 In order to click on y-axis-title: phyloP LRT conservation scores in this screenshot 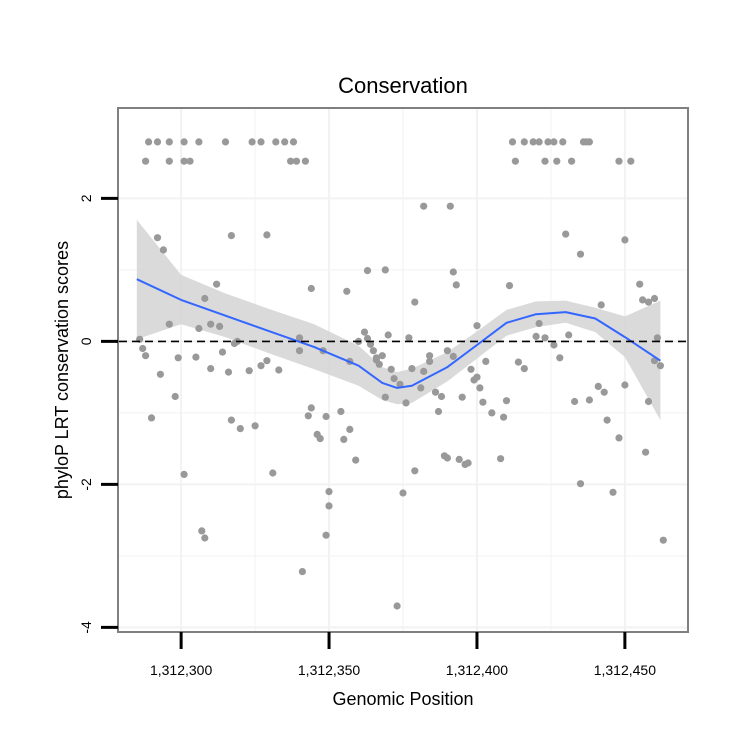, I will do `click(62, 370)`.